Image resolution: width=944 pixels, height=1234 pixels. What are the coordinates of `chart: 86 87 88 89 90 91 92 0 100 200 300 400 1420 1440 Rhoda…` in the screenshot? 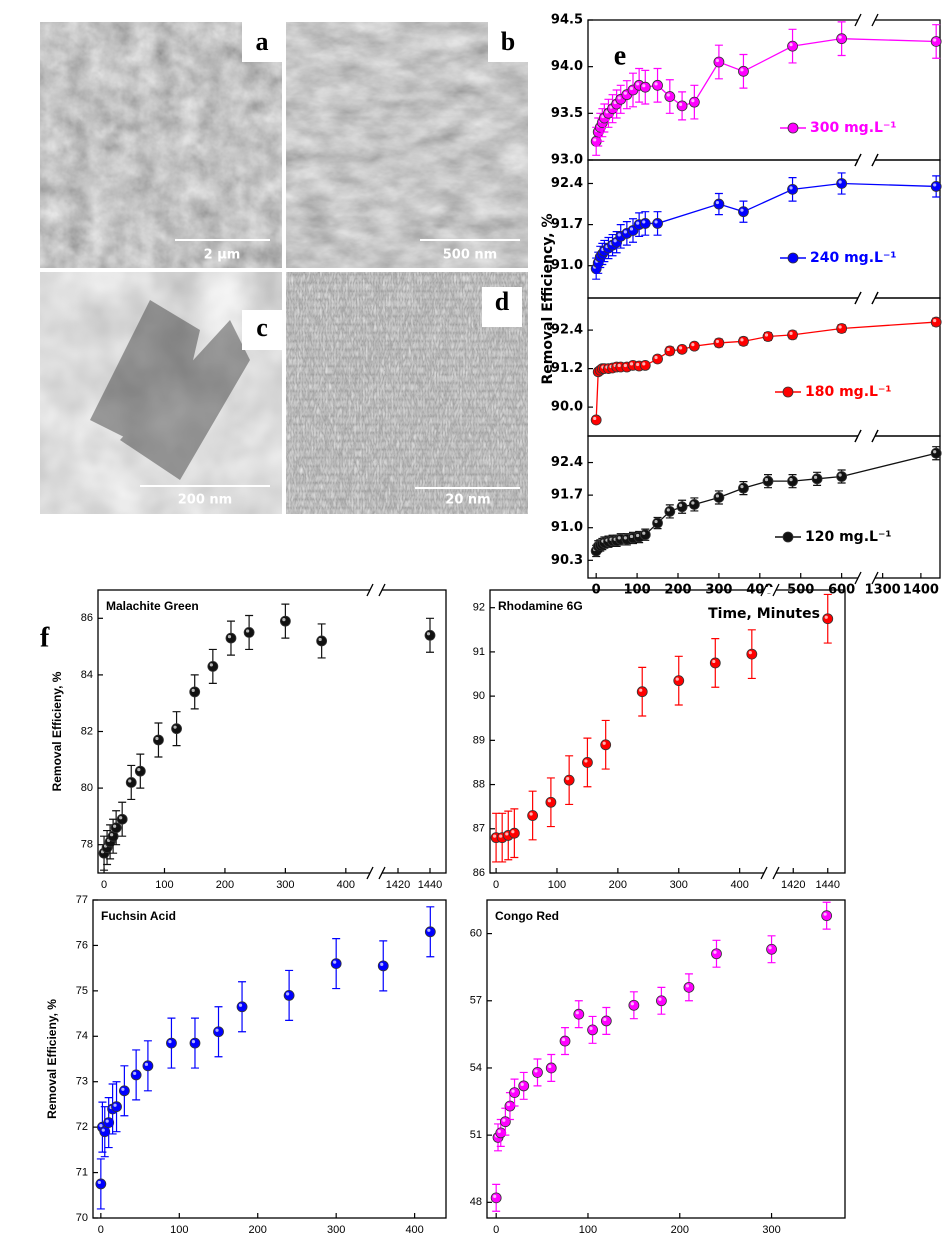 It's located at (659, 737).